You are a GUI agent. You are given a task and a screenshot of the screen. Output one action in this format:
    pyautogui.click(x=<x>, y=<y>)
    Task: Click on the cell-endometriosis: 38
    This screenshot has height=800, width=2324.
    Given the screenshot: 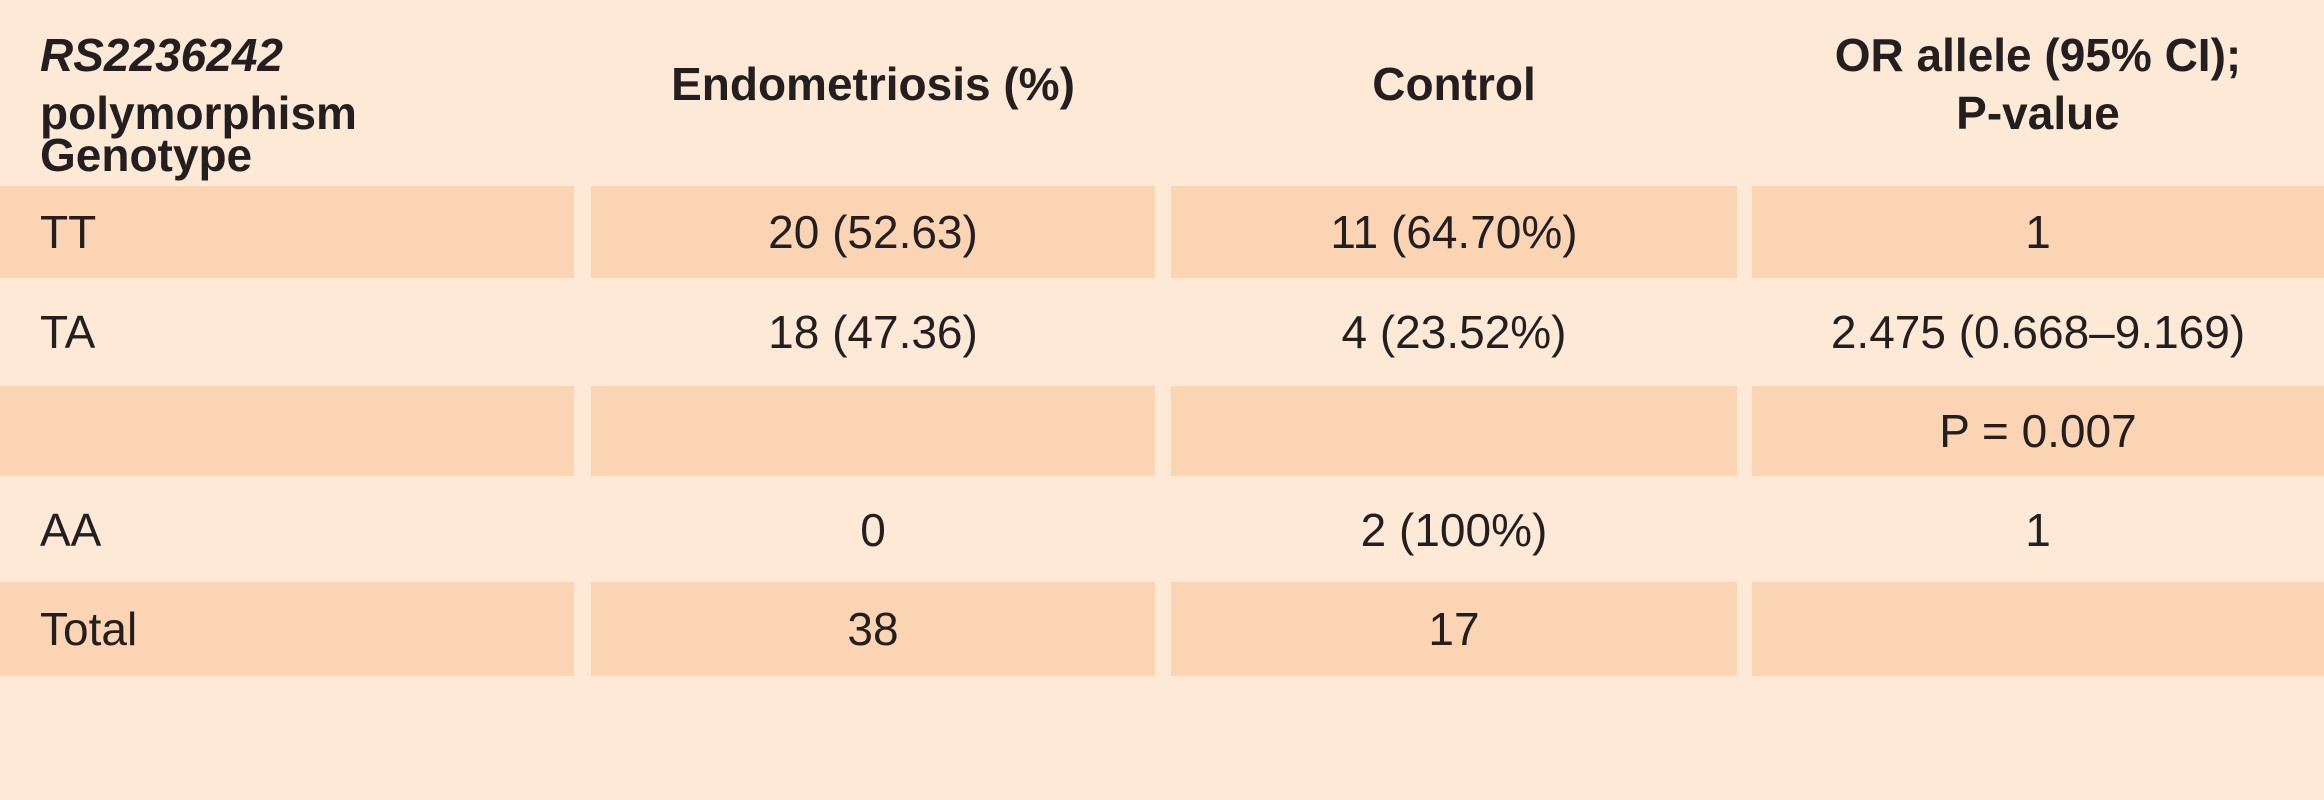 What is the action you would take?
    pyautogui.click(x=873, y=629)
    